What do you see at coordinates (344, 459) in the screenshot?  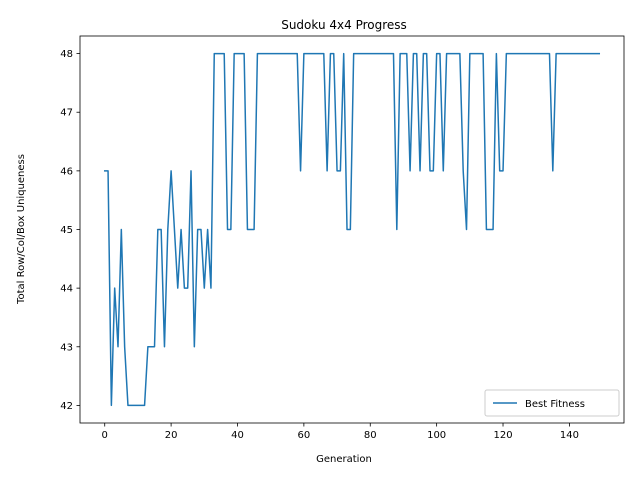 I see `x-axis-label: Generation` at bounding box center [344, 459].